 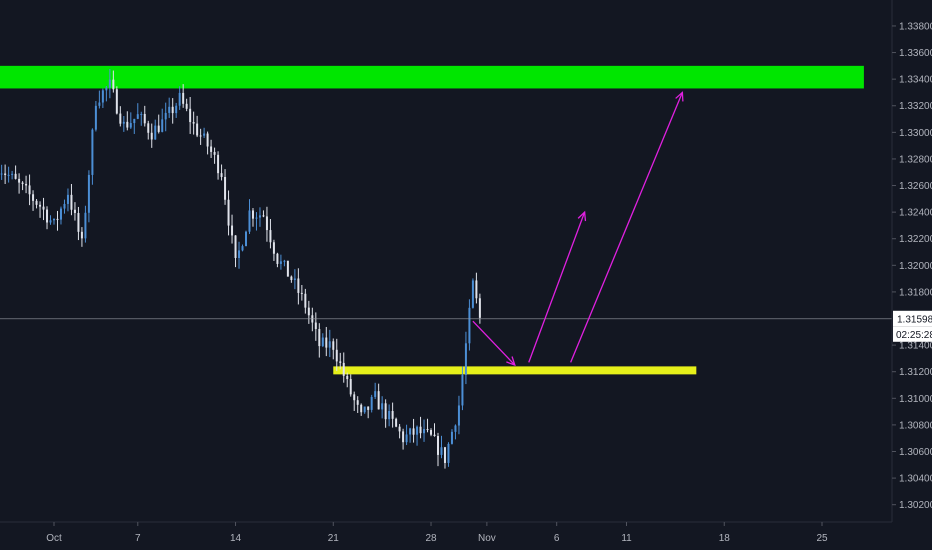 I want to click on y-tick-label-11: 1.31400, so click(x=915, y=346).